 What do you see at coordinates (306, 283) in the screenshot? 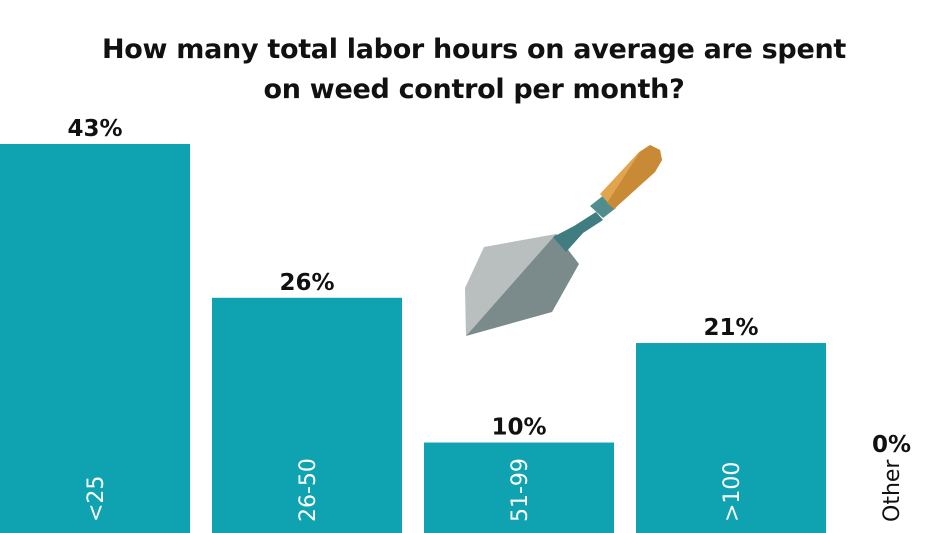
I see `value-label-1: 26%` at bounding box center [306, 283].